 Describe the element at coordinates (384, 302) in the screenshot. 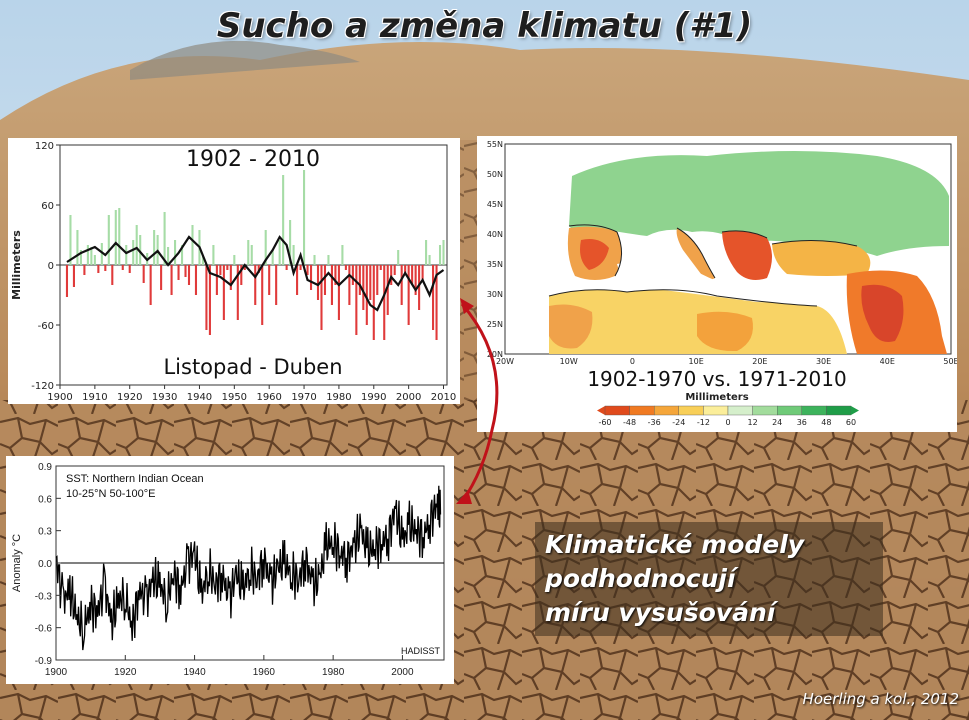

I see `bar-1993` at that location.